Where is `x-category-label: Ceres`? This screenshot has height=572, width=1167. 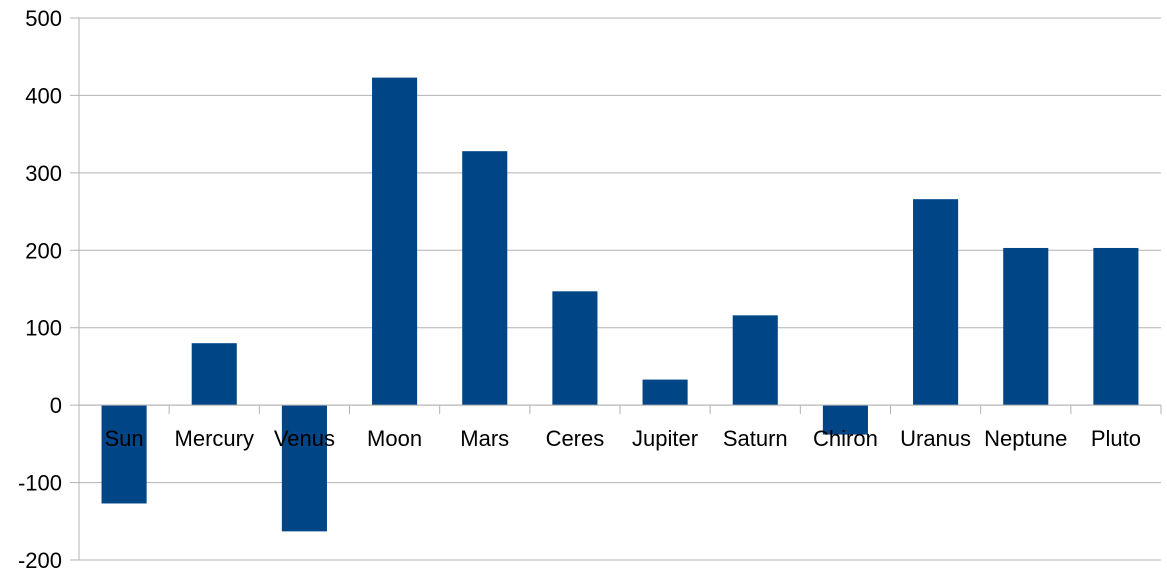
x-category-label: Ceres is located at coordinates (575, 438).